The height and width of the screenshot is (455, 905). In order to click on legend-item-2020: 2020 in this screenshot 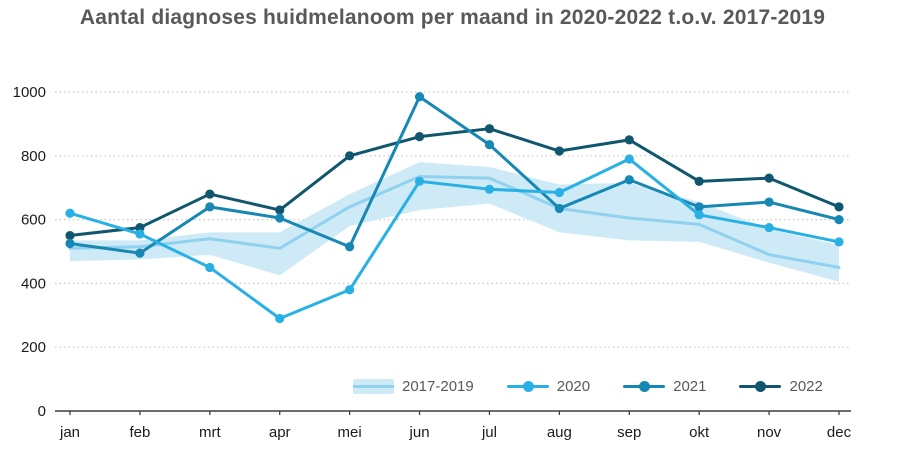, I will do `click(548, 386)`.